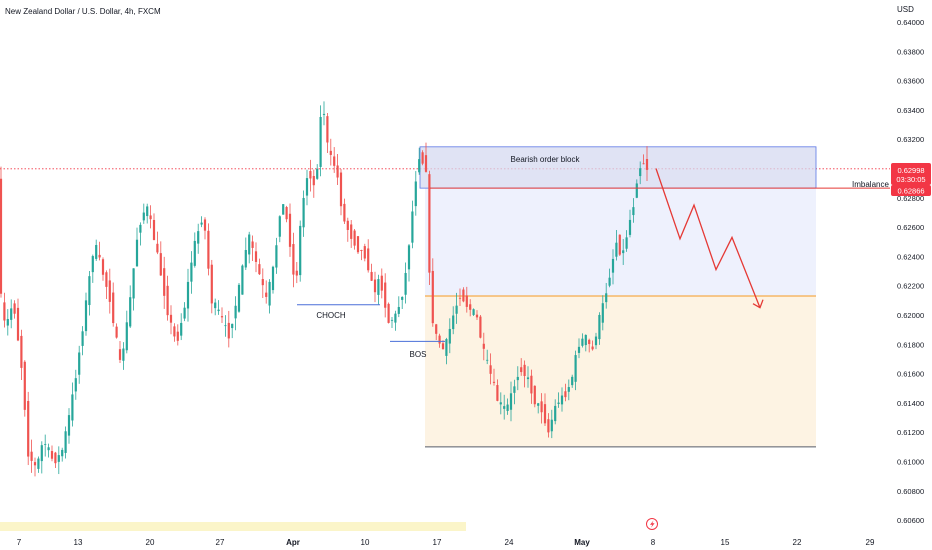 The width and height of the screenshot is (932, 550). I want to click on y-tick-label: 0.61800, so click(910, 344).